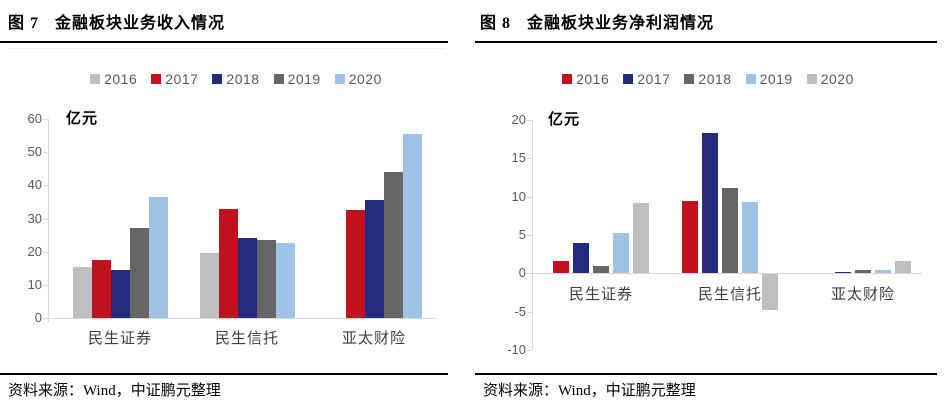 The image size is (944, 409). What do you see at coordinates (520, 311) in the screenshot?
I see `y-axis-tick-label: -5` at bounding box center [520, 311].